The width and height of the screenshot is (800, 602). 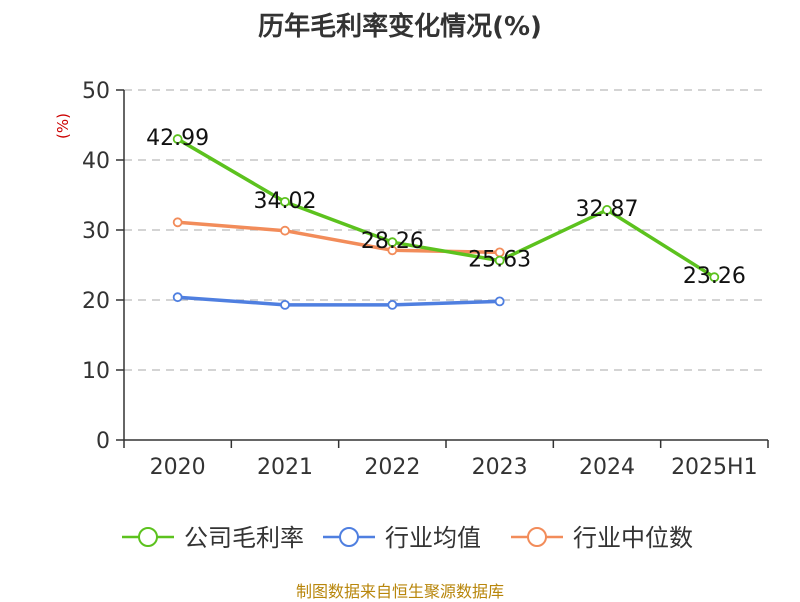 What do you see at coordinates (633, 538) in the screenshot?
I see `legend-label: 行业中位数` at bounding box center [633, 538].